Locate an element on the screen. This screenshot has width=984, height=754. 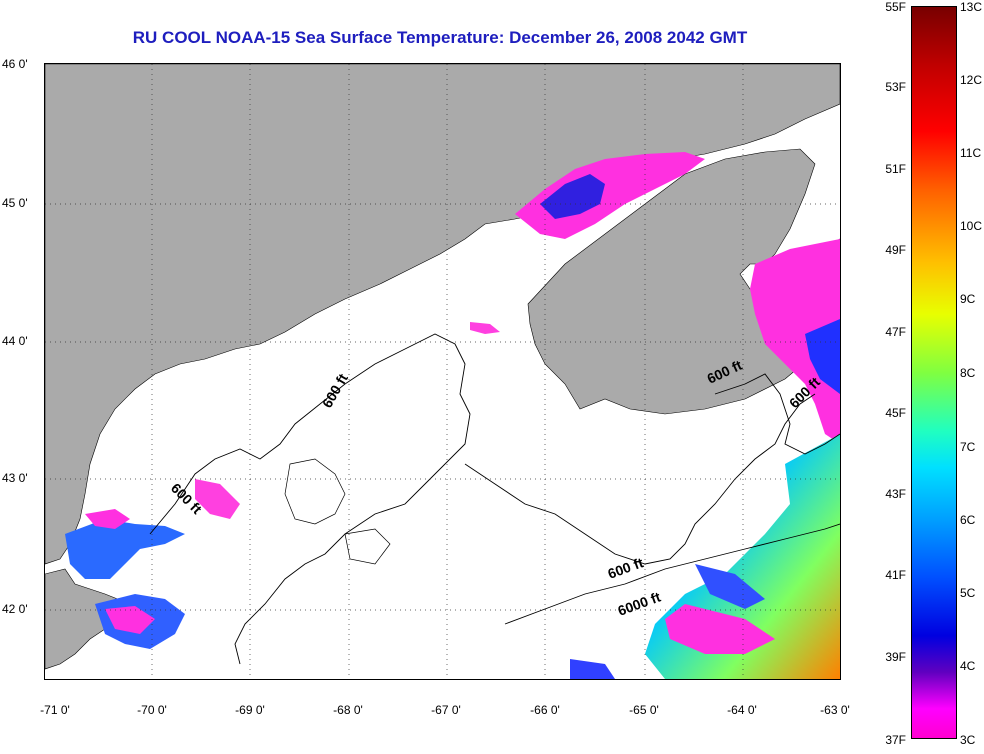
lon-label-70: -70 0' is located at coordinates (152, 710).